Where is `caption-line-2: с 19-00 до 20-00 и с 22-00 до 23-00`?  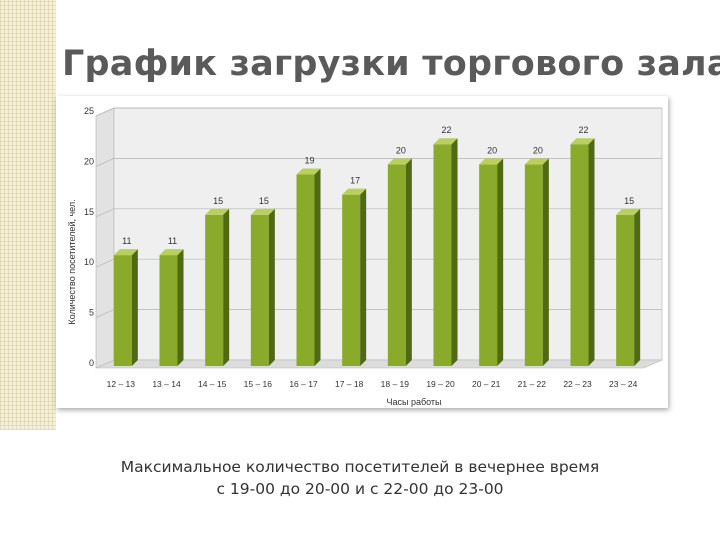 caption-line-2: с 19-00 до 20-00 и с 22-00 до 23-00 is located at coordinates (360, 489).